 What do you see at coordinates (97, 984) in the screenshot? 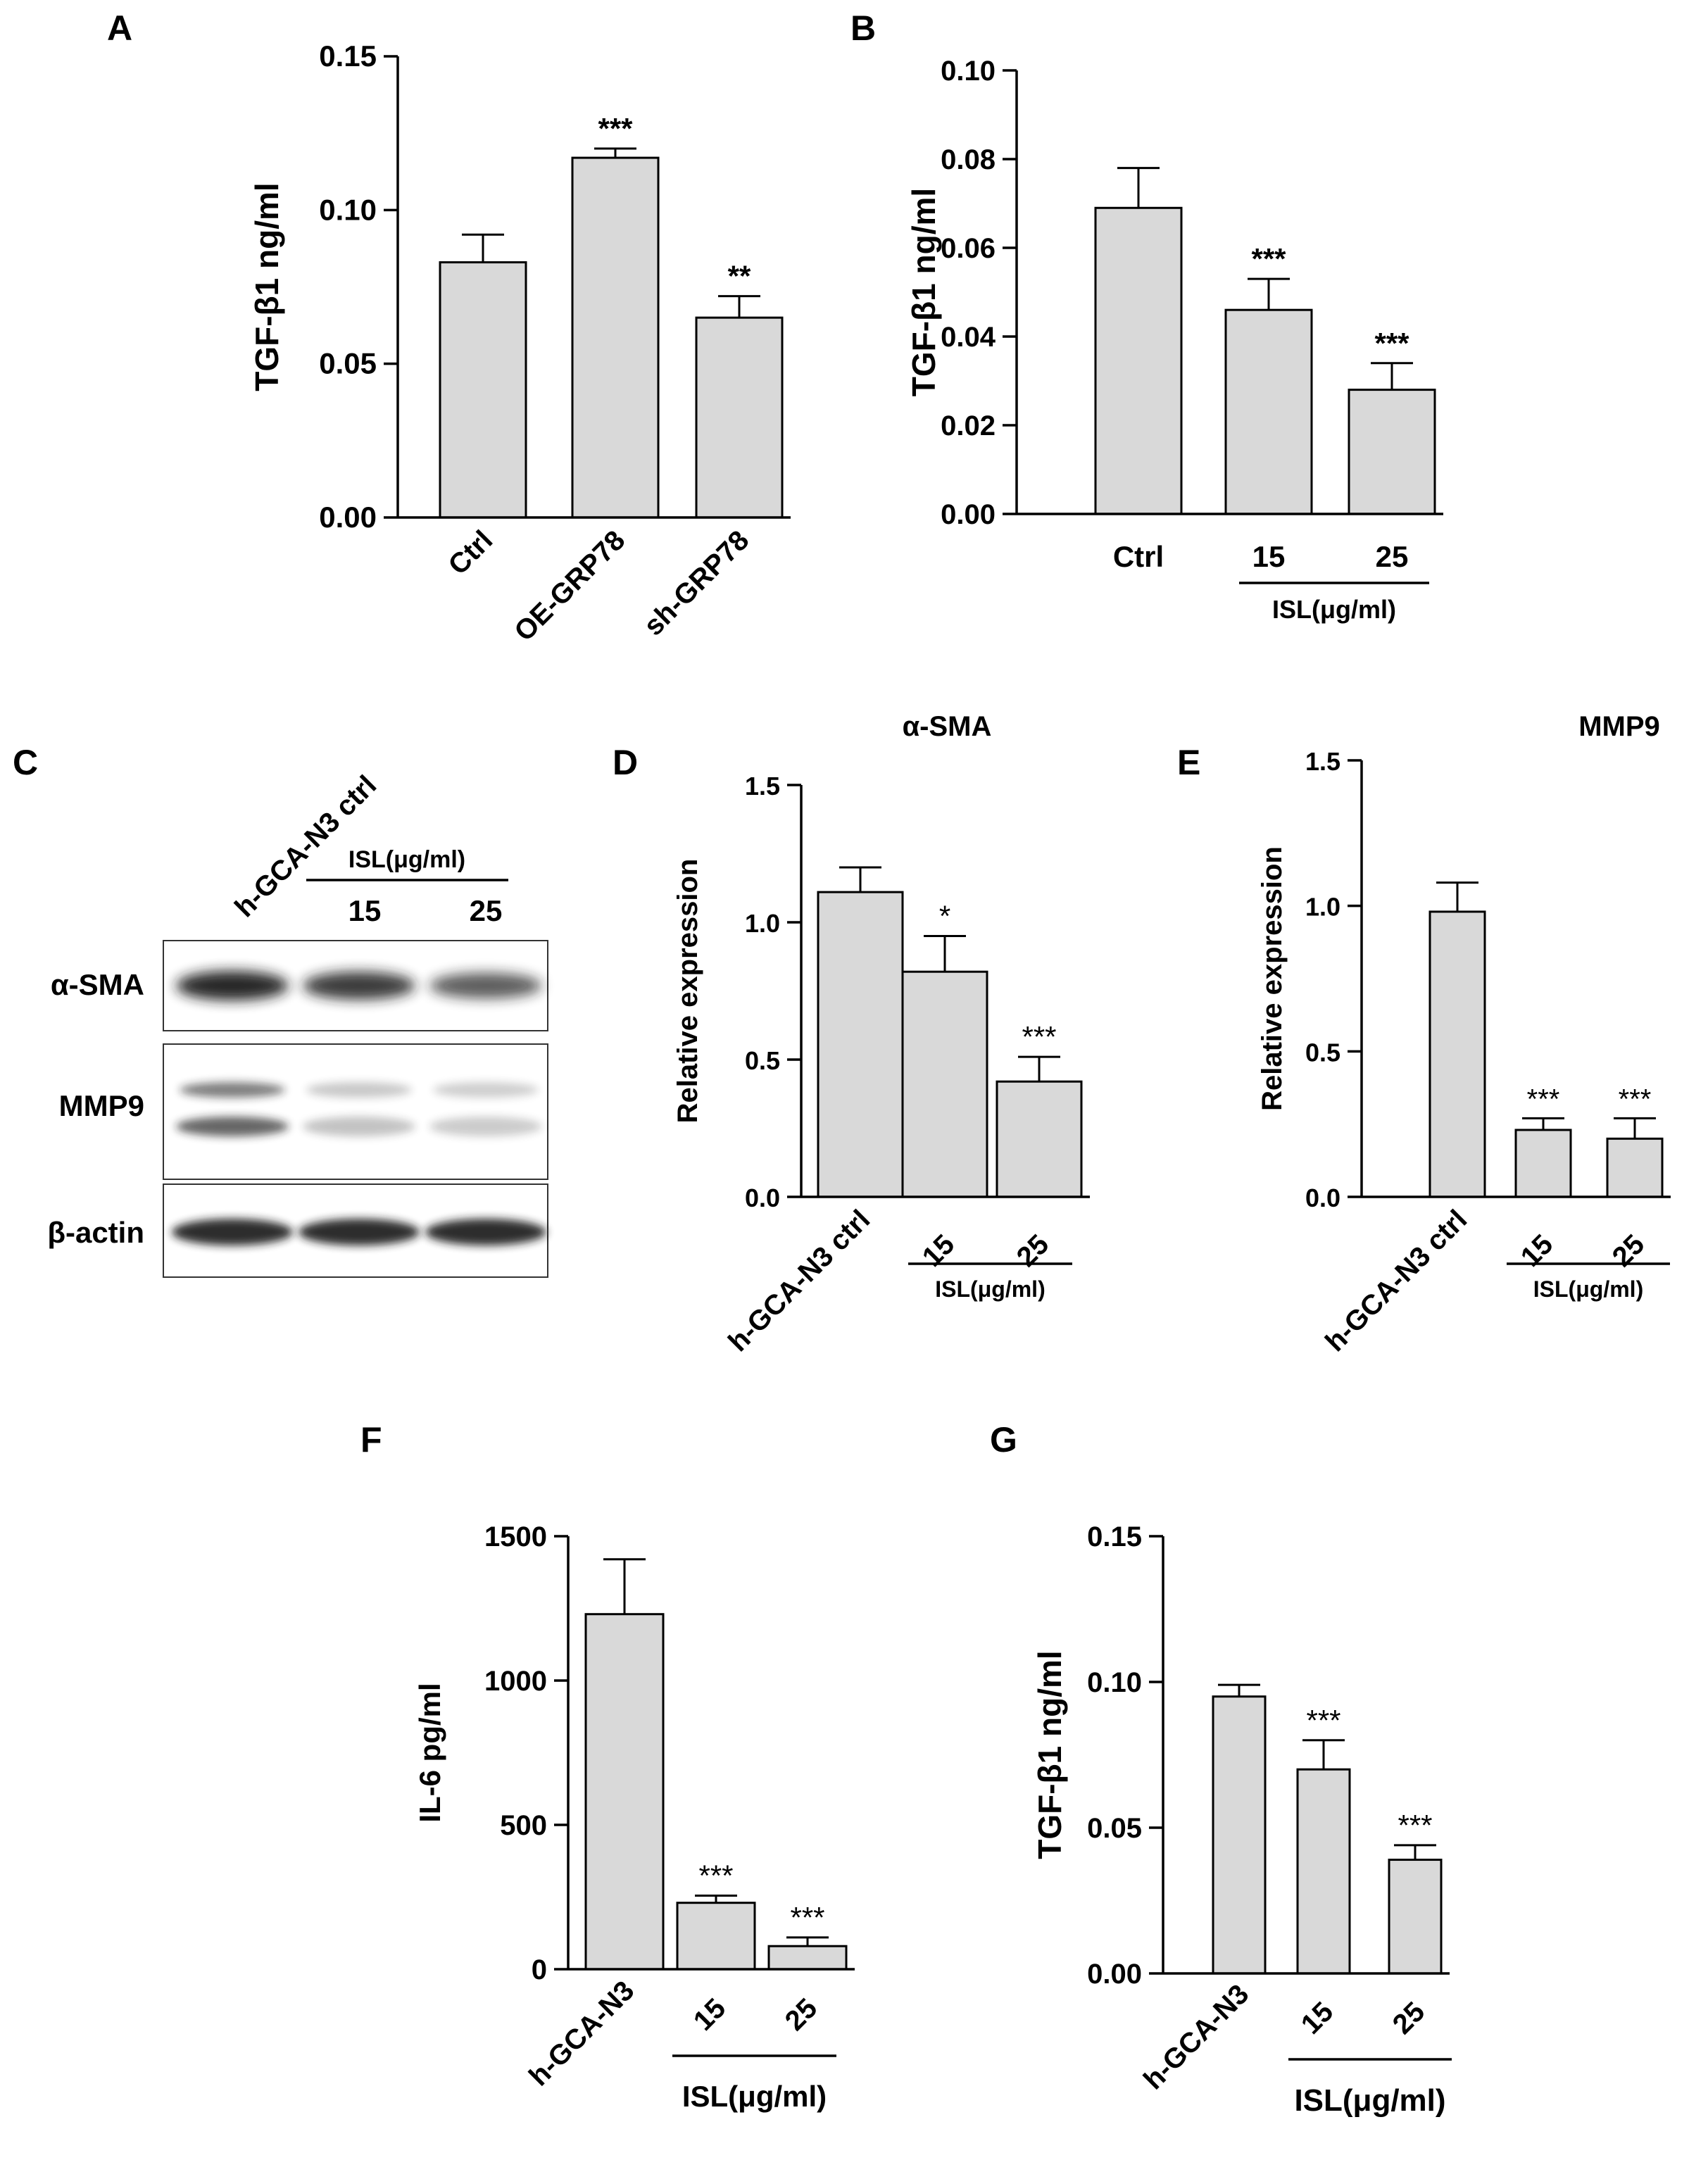
I see `blot-row-label-asma: α-SMA` at bounding box center [97, 984].